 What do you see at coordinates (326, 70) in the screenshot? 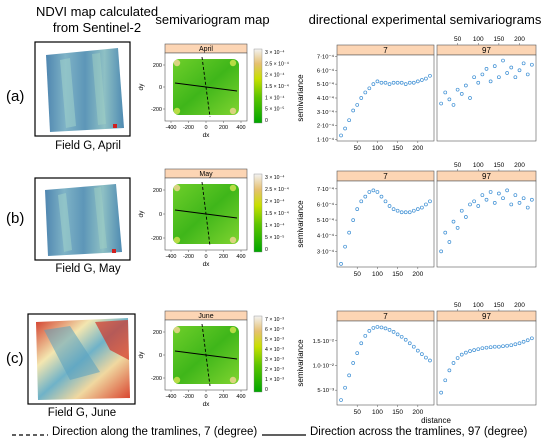
I see `y-tick-label: 6·10⁻⁴` at bounding box center [326, 70].